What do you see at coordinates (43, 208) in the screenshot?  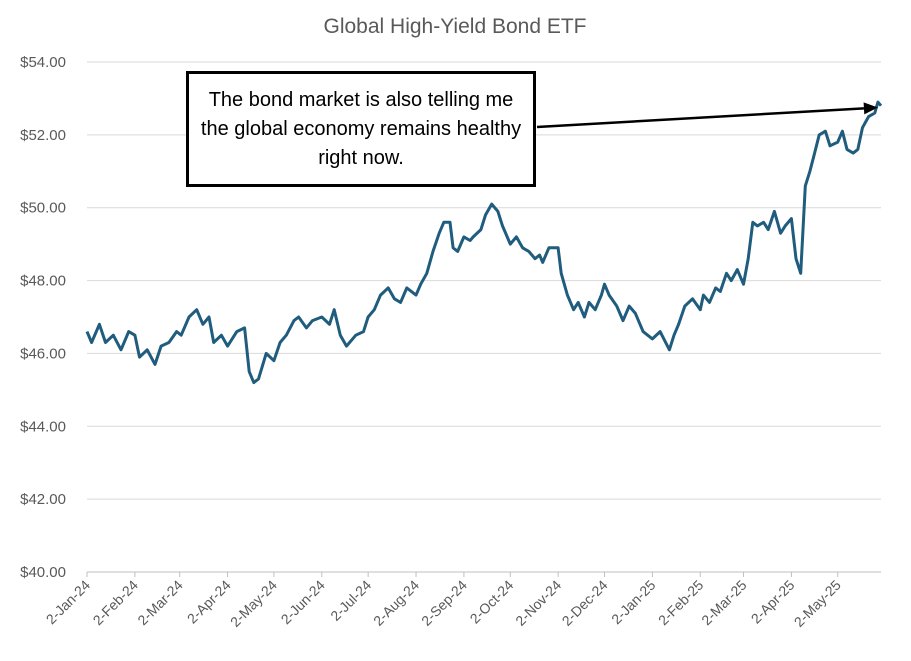 I see `y-tick-label: $50.00` at bounding box center [43, 208].